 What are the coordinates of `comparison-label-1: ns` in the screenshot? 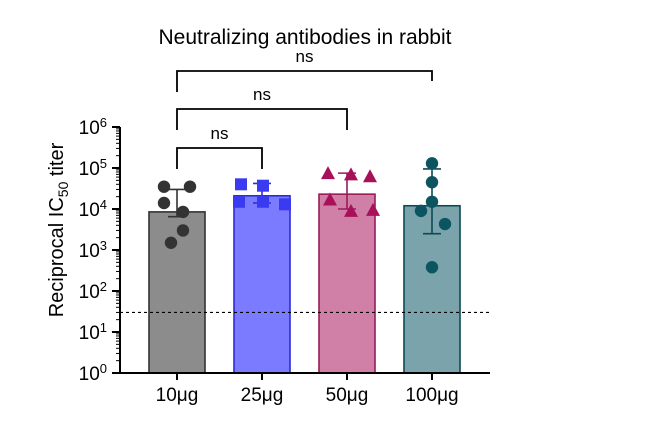 It's located at (262, 94).